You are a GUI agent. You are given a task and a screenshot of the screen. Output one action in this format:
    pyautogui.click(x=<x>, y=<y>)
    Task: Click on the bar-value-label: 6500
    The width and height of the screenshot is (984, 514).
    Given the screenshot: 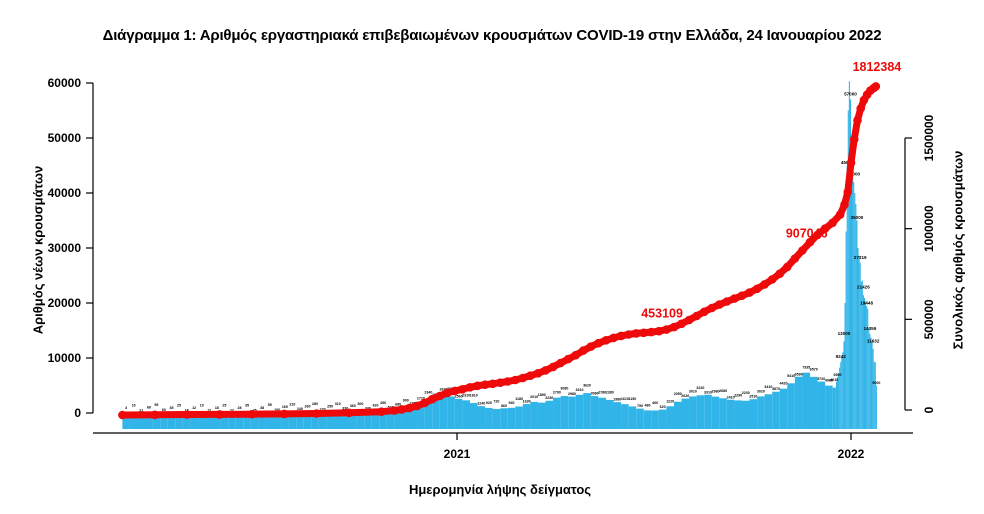 What is the action you would take?
    pyautogui.click(x=838, y=375)
    